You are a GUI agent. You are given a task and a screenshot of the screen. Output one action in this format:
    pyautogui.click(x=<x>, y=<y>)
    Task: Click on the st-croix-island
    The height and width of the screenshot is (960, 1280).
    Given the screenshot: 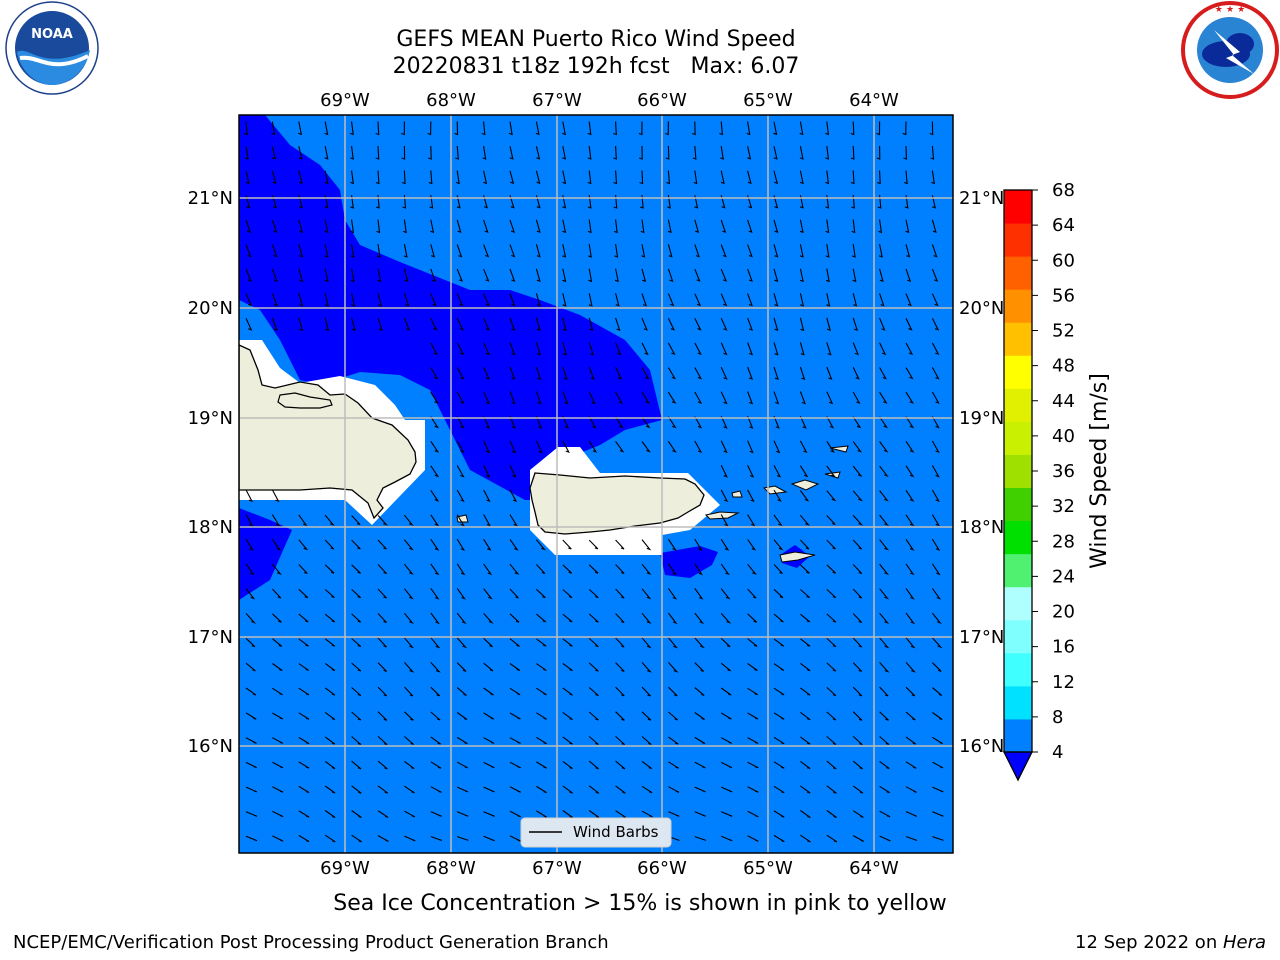 What is the action you would take?
    pyautogui.click(x=797, y=557)
    